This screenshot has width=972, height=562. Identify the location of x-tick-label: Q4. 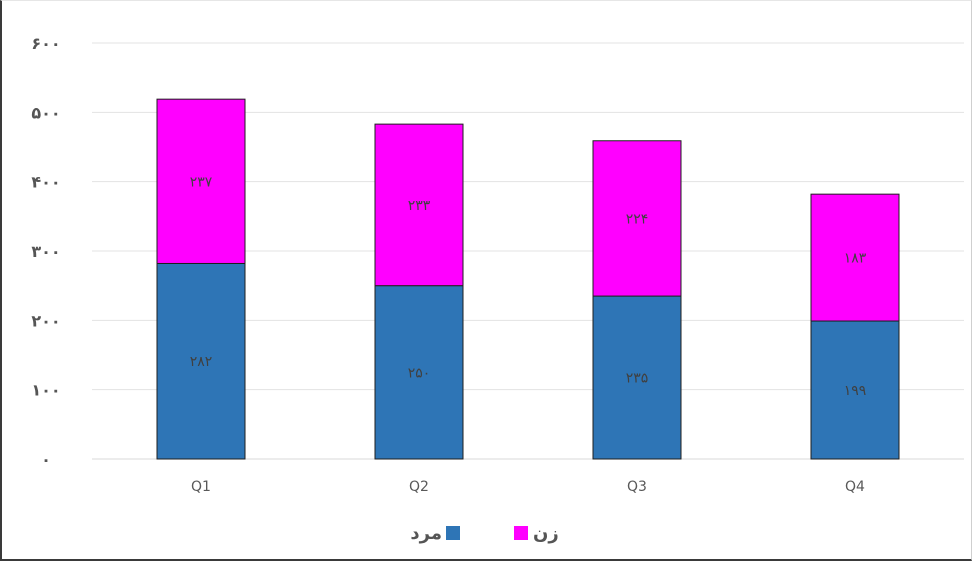
(855, 487).